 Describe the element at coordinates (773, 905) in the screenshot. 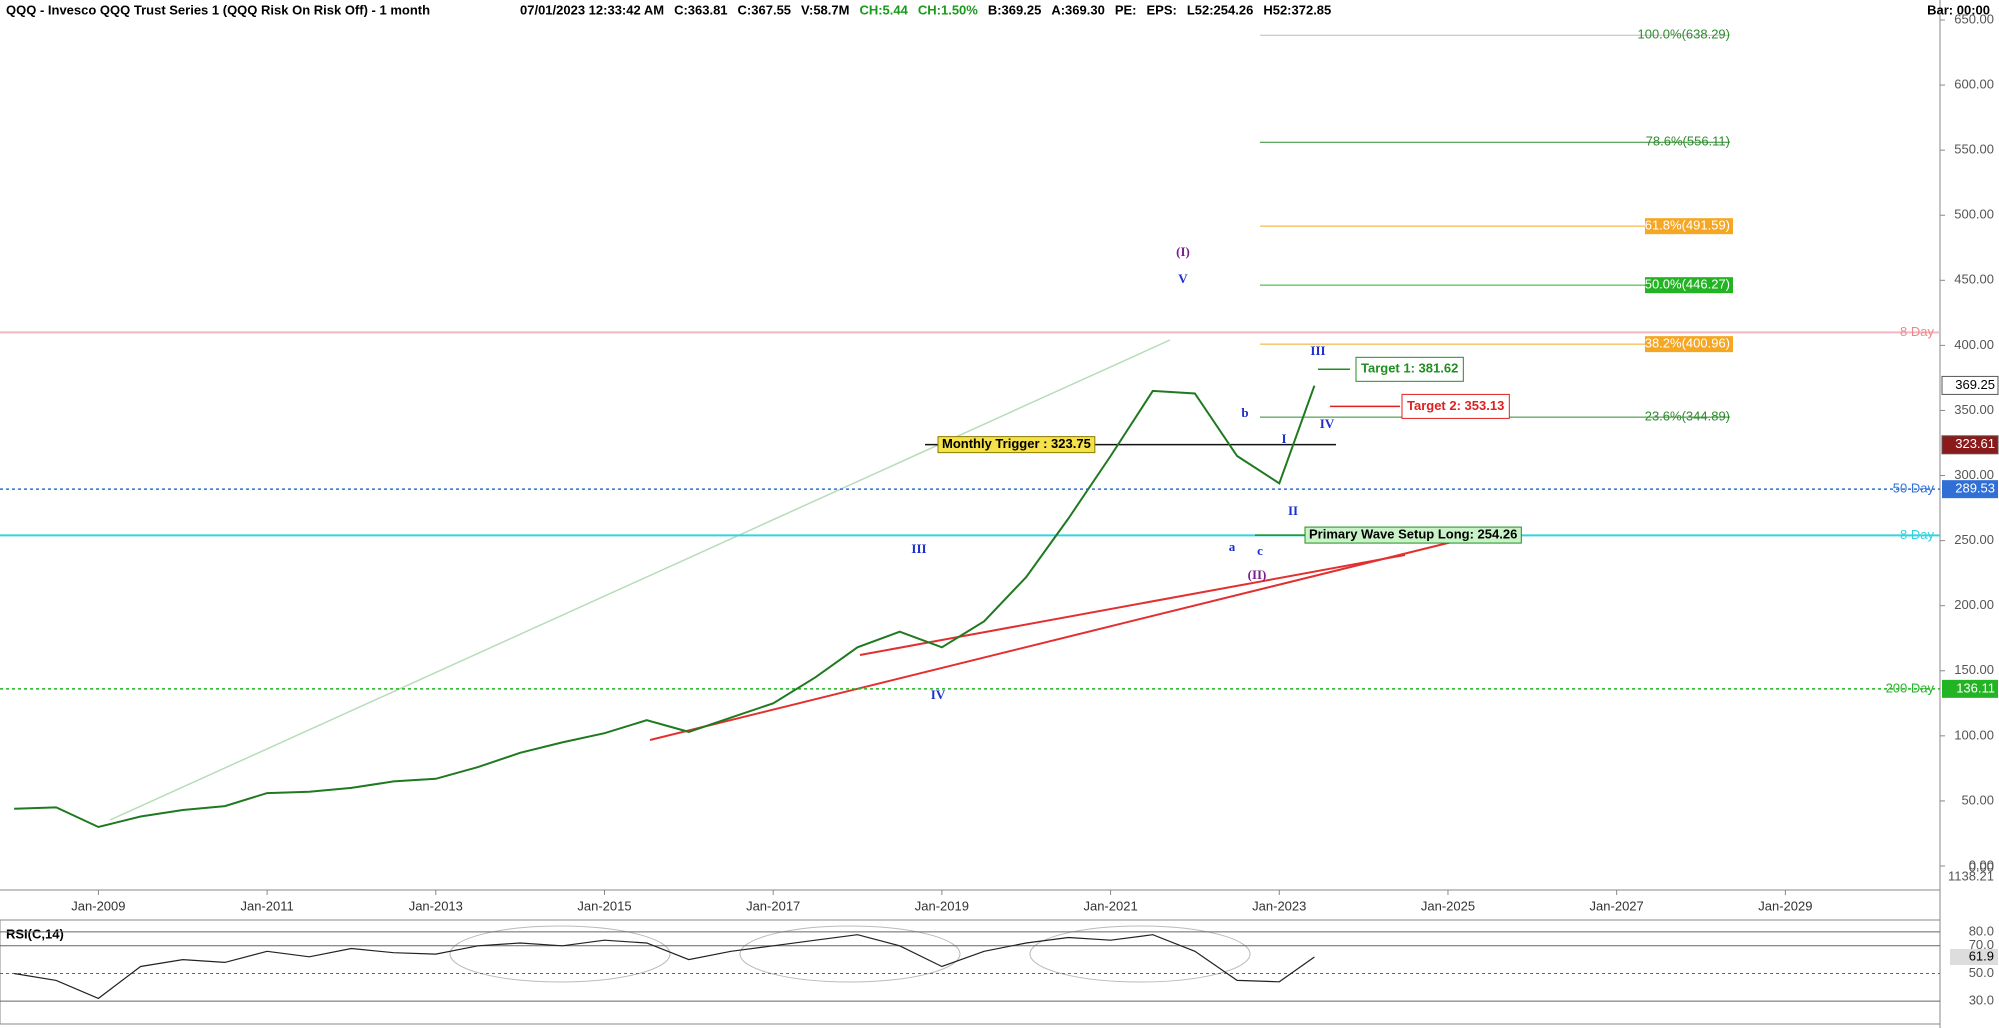

I see `x-tick-label: Jan-2017` at that location.